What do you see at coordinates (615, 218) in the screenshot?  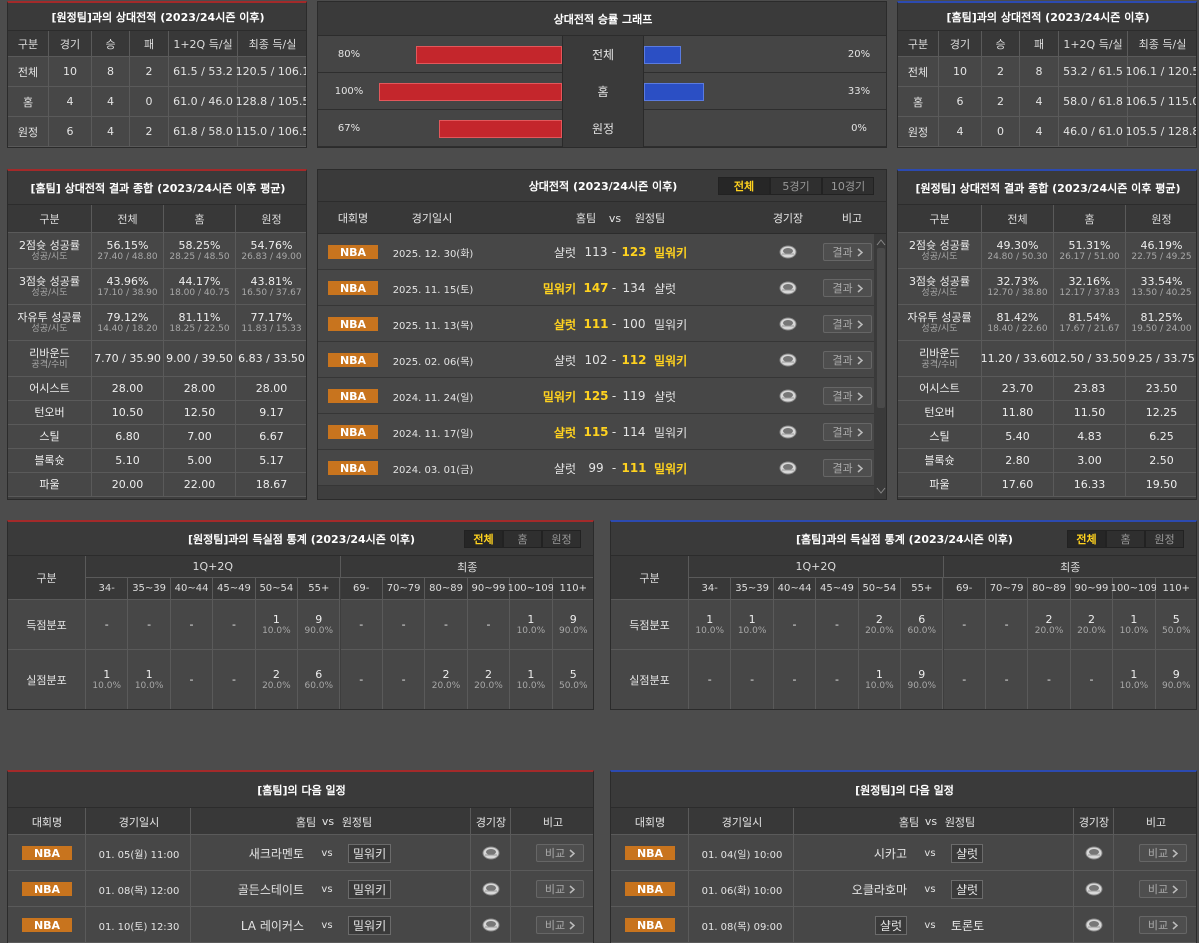 I see `column-header: vs` at bounding box center [615, 218].